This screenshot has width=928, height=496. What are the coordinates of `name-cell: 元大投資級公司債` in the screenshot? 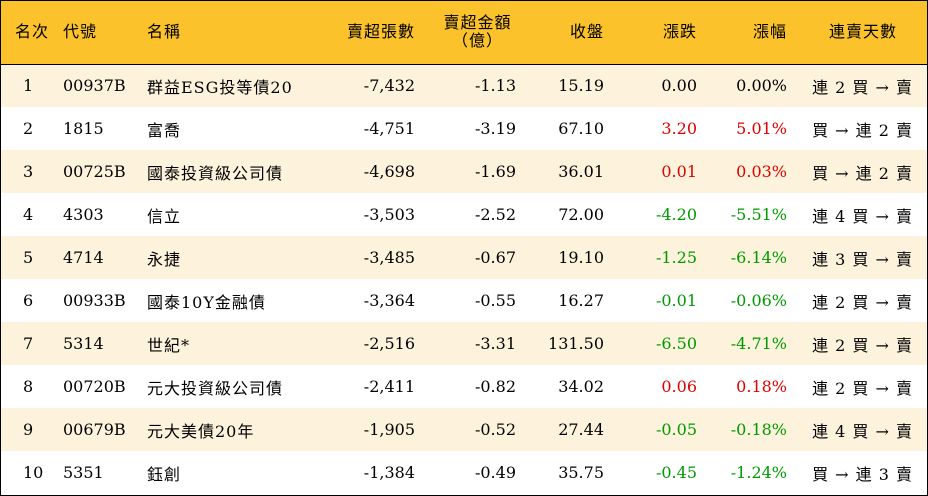 It's located at (215, 388).